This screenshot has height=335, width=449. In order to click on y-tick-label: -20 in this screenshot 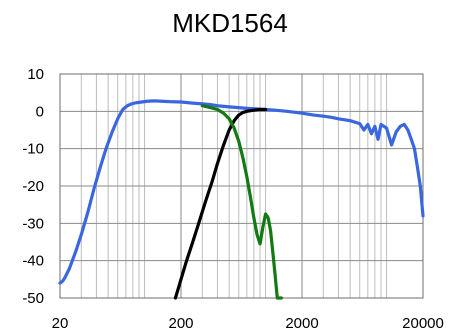, I will do `click(33, 186)`.